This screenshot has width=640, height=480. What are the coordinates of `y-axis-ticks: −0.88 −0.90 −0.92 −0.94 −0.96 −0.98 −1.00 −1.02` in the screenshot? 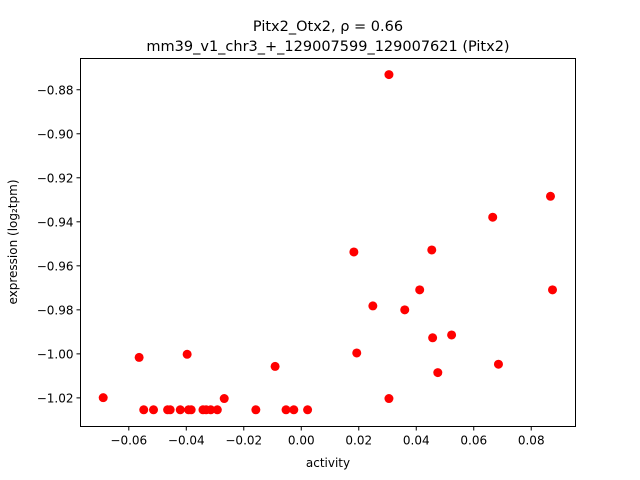 It's located at (59, 244).